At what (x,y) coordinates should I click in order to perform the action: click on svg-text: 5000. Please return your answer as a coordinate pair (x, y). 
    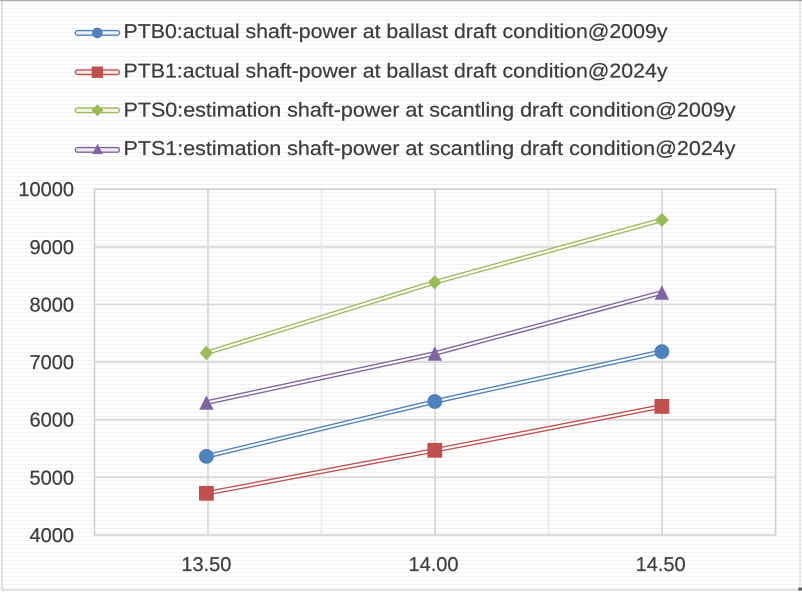
    Looking at the image, I should click on (52, 478).